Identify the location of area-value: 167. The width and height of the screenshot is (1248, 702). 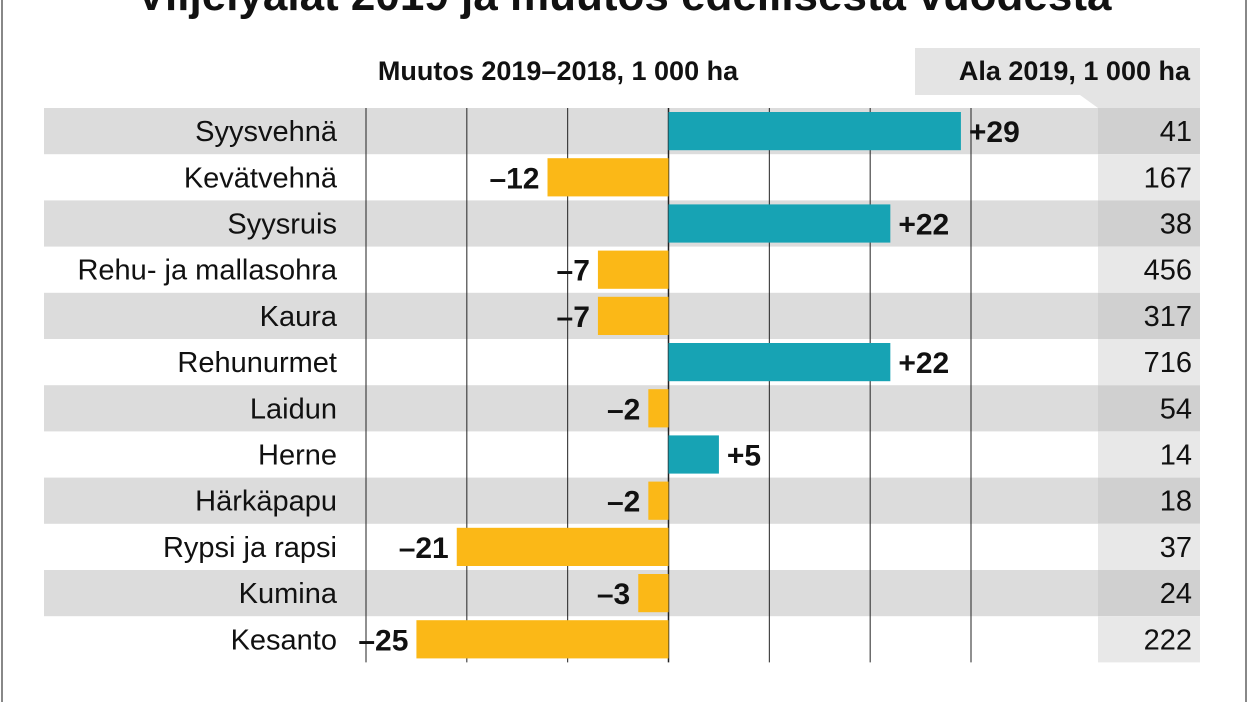
(1168, 178).